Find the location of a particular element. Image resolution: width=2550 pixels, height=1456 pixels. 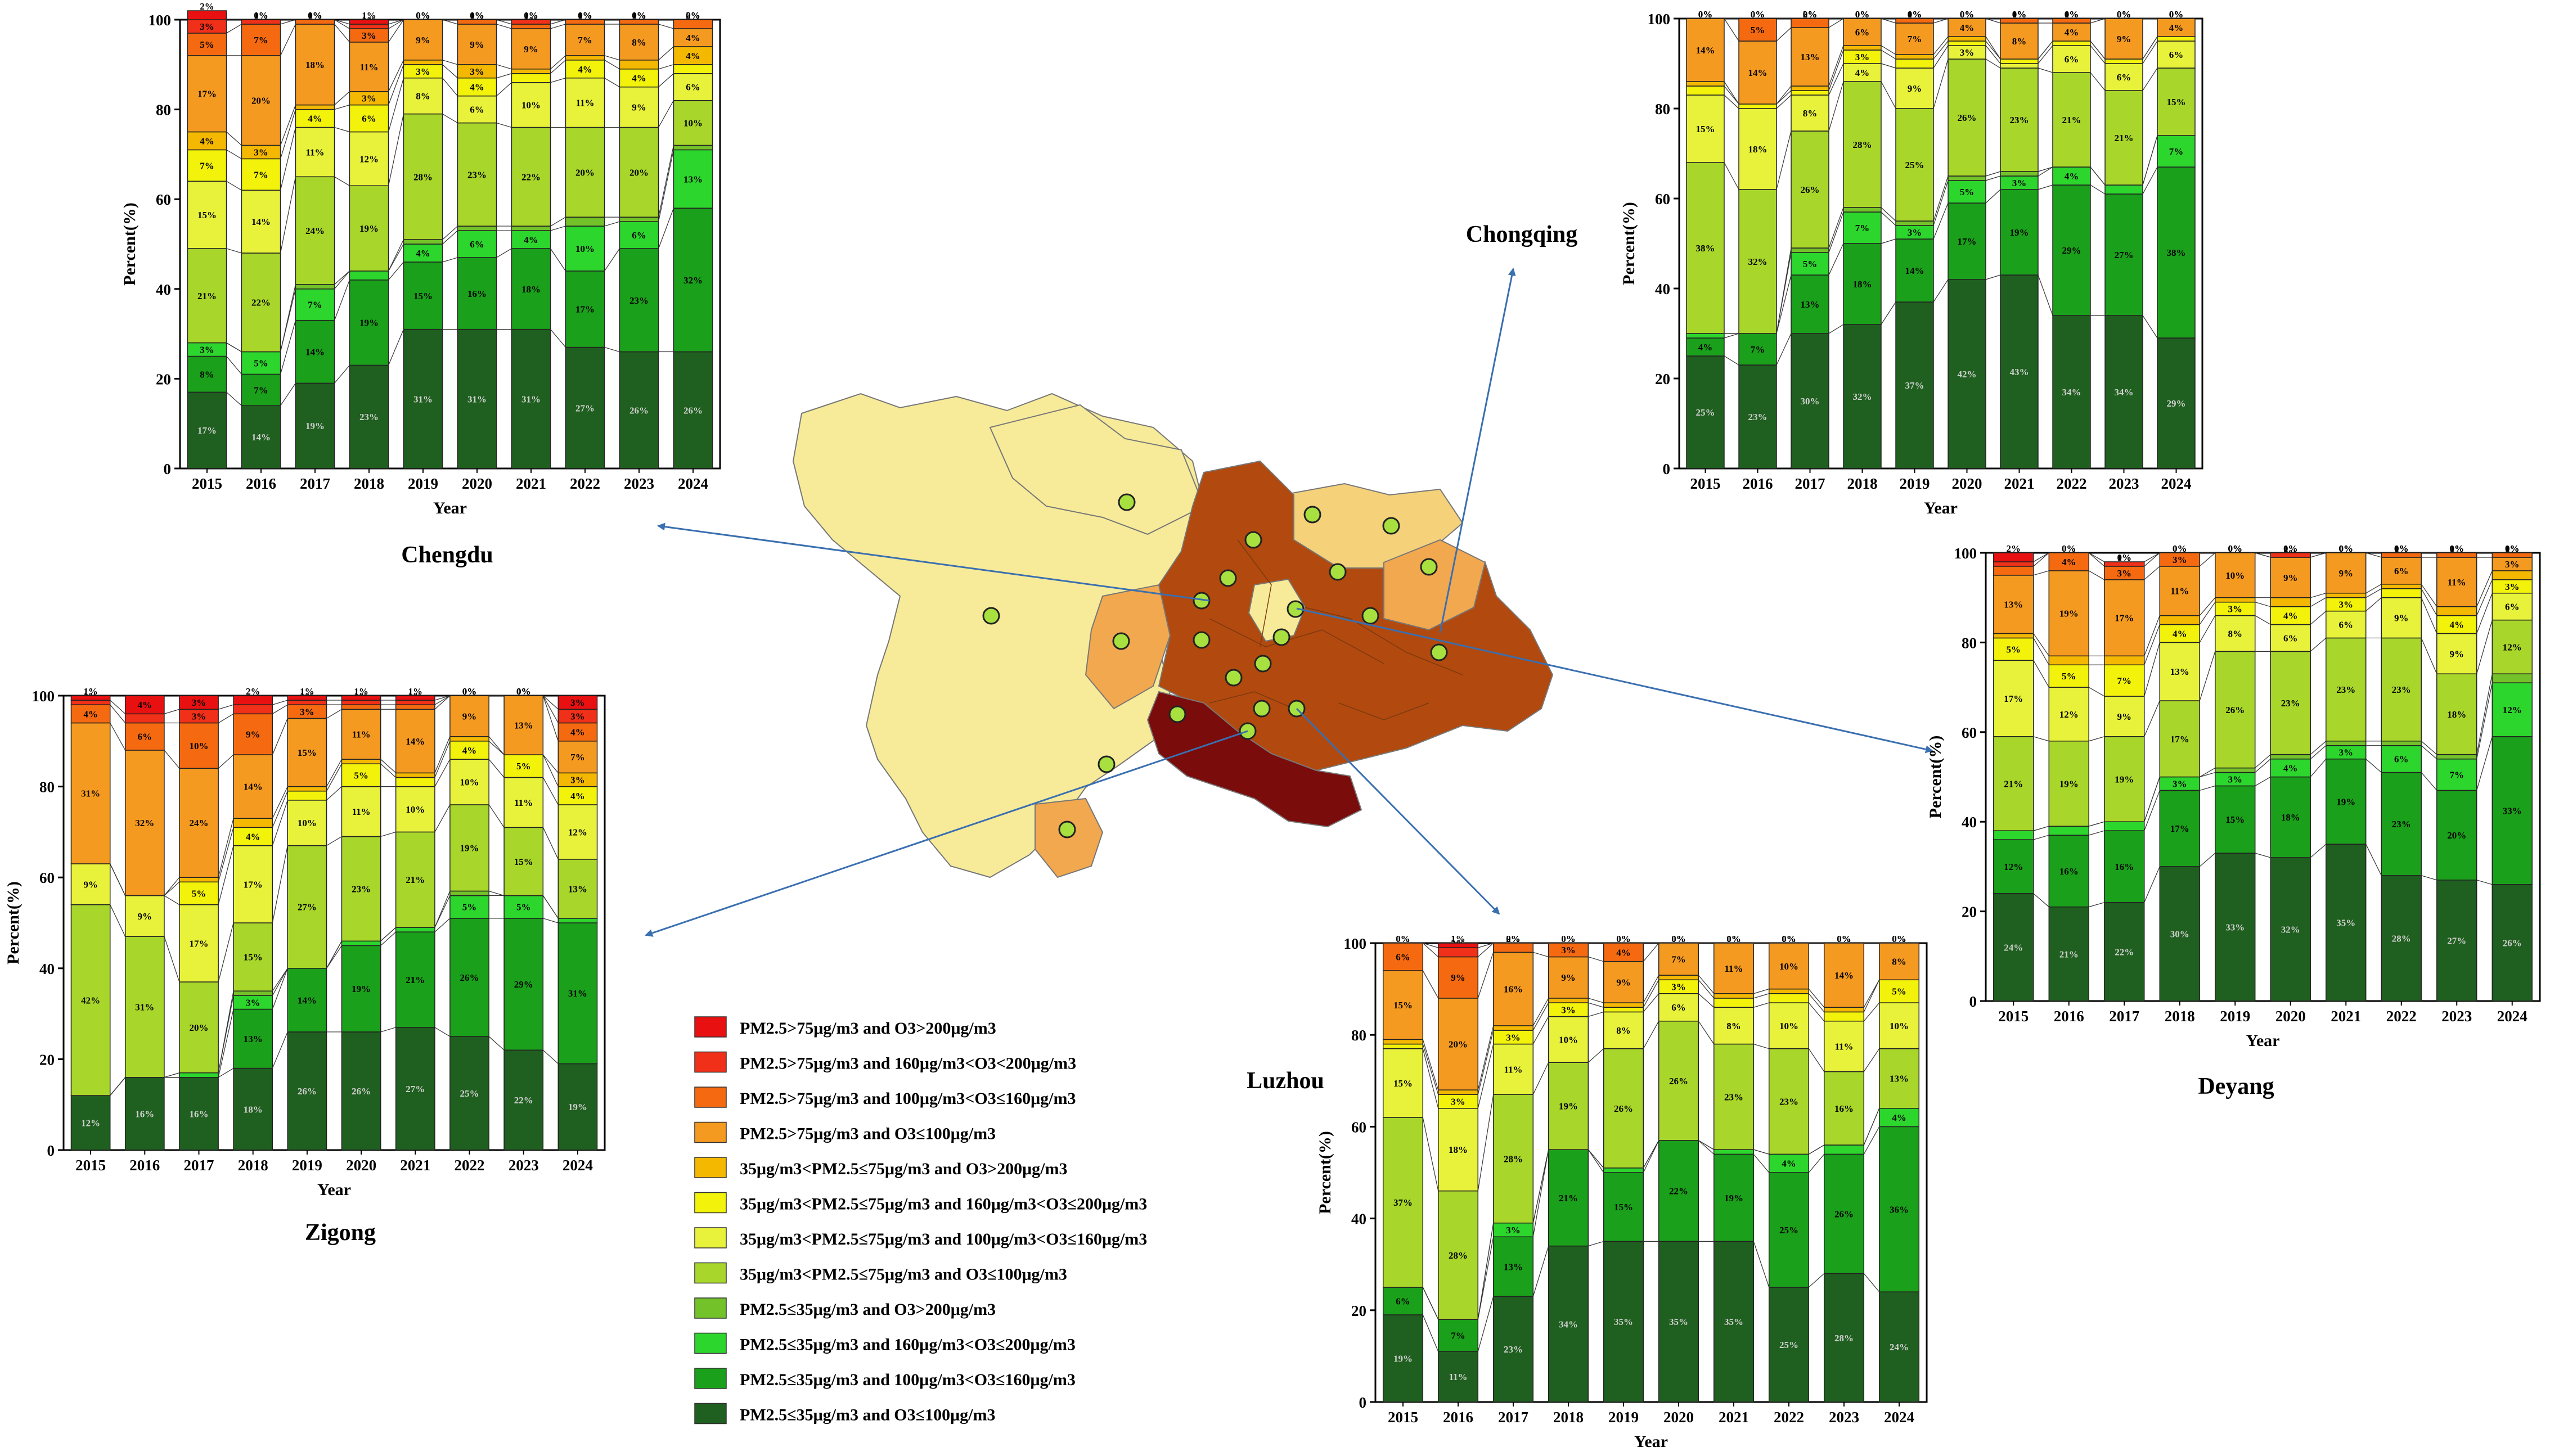

city-marker is located at coordinates (1429, 567).